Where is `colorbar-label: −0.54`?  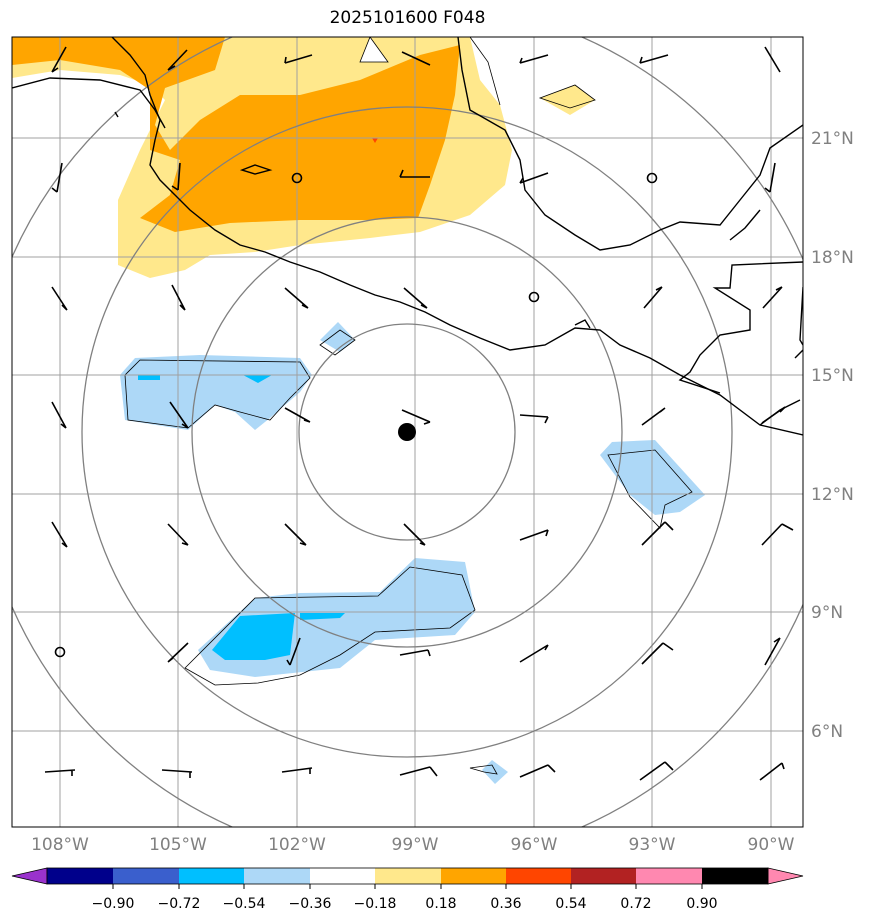 colorbar-label: −0.54 is located at coordinates (244, 904).